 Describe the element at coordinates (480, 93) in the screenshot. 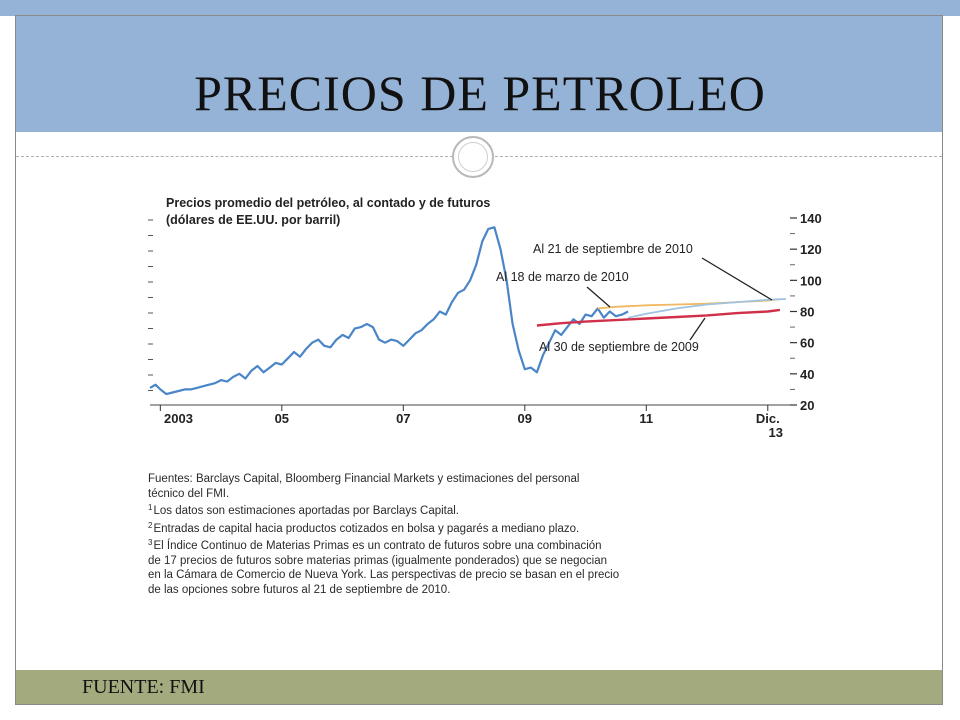

I see `slide-title: PRECIOS DE PETROLEO` at that location.